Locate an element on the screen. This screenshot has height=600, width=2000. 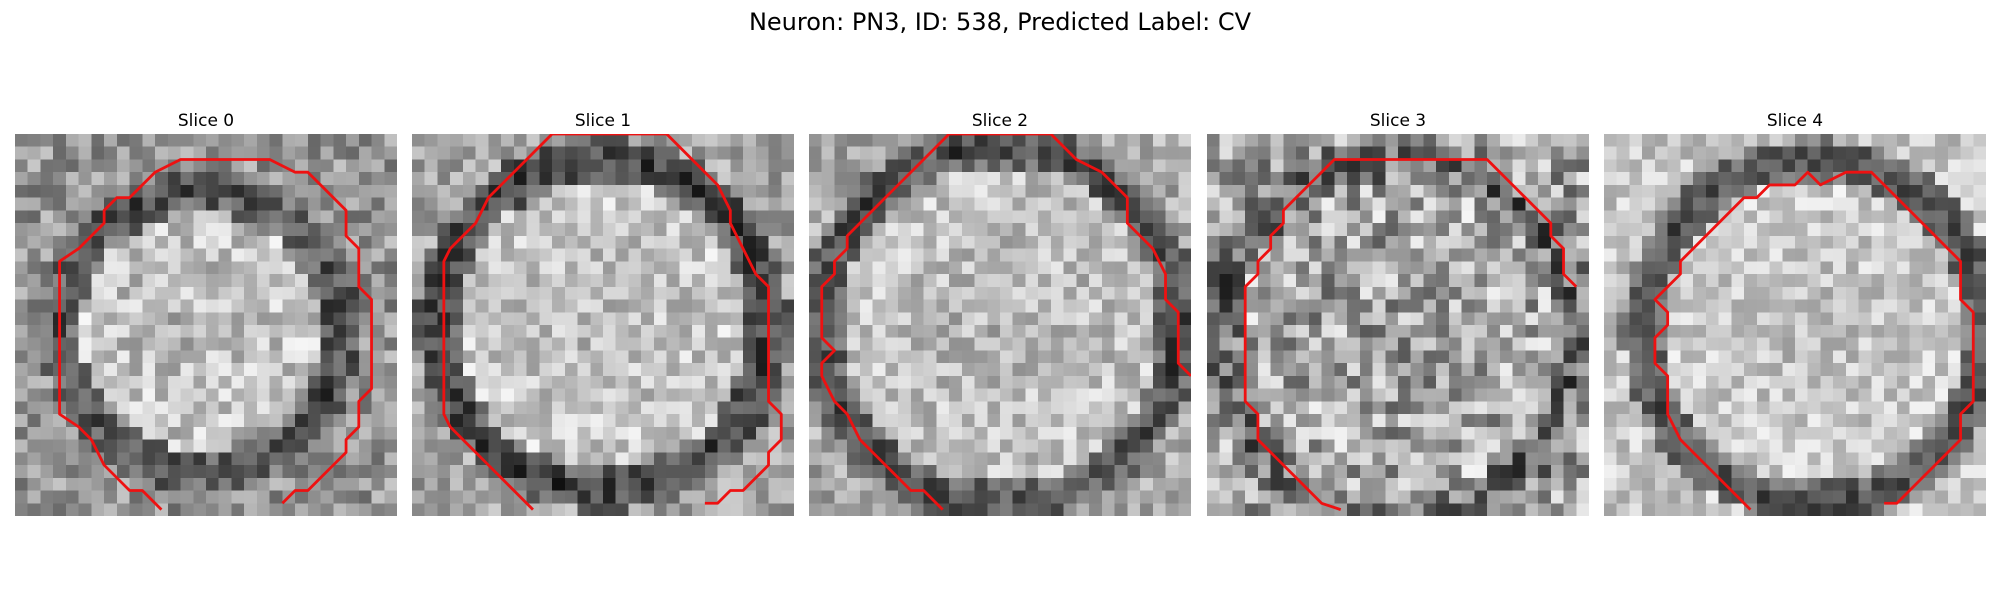
slice-panel-1: Slice 1 is located at coordinates (603, 312).